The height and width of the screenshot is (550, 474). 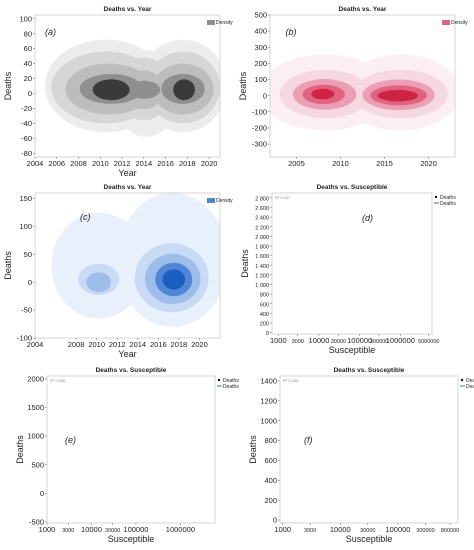 What do you see at coordinates (459, 23) in the screenshot?
I see `chart-b-legend-entry: Density` at bounding box center [459, 23].